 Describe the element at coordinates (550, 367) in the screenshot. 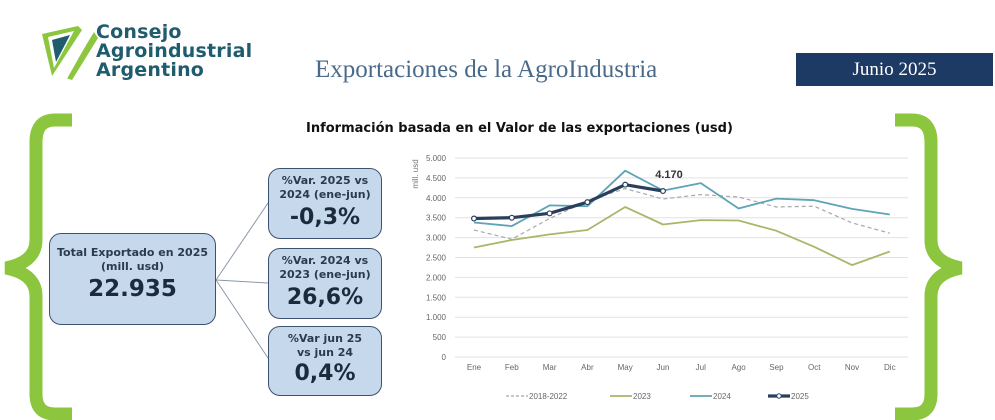

I see `x-tick-label: Mar` at that location.